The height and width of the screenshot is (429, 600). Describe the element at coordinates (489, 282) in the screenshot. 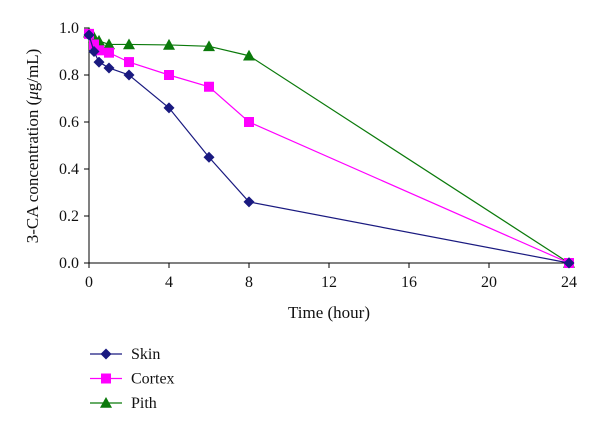

I see `x-tick-label: 20` at that location.